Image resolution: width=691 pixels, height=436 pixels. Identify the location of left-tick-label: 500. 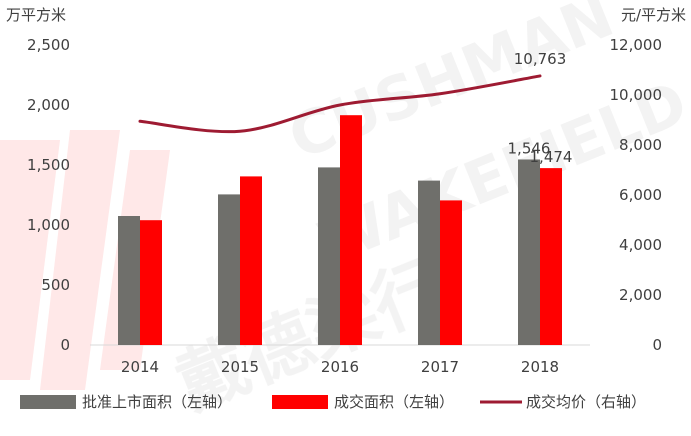
(55, 285).